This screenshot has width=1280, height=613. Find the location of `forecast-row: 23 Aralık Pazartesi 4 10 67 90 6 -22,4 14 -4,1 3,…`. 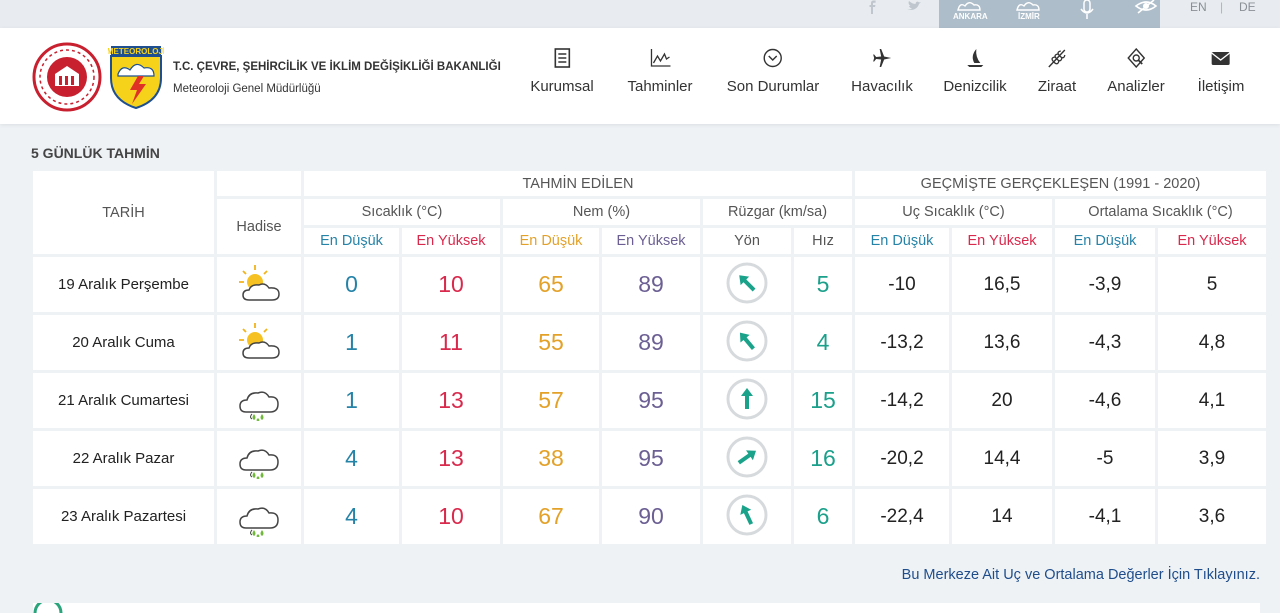

forecast-row: 23 Aralık Pazartesi 4 10 67 90 6 -22,4 14 -4,1 3,… is located at coordinates (649, 516).